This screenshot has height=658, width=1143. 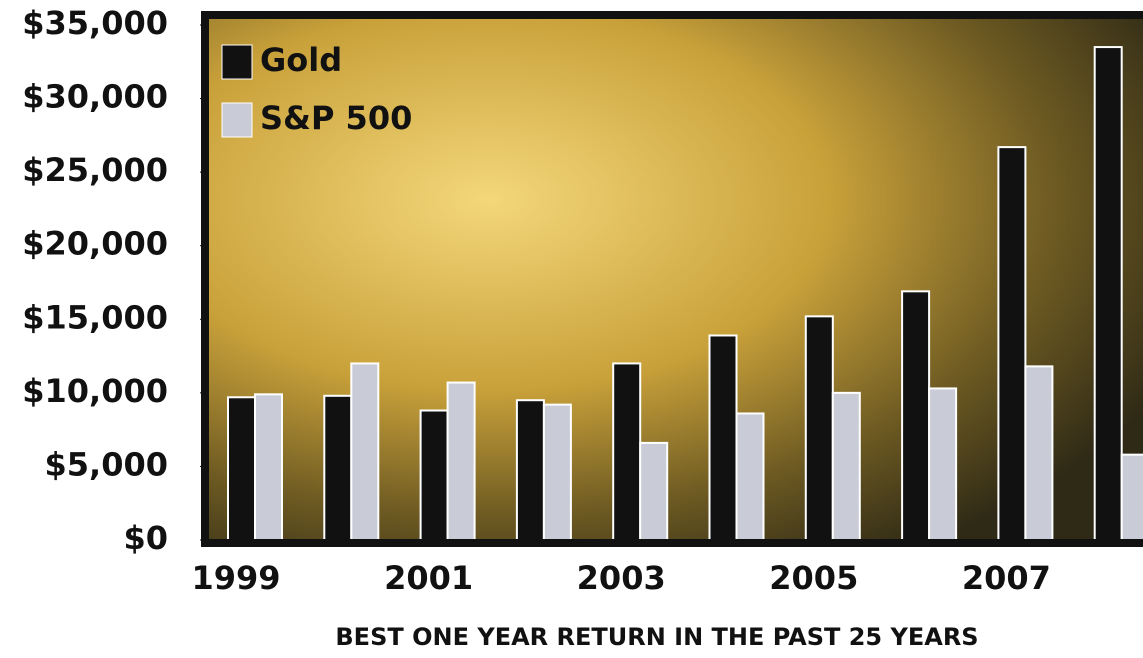 I want to click on x-tick-label: 2003, so click(x=621, y=578).